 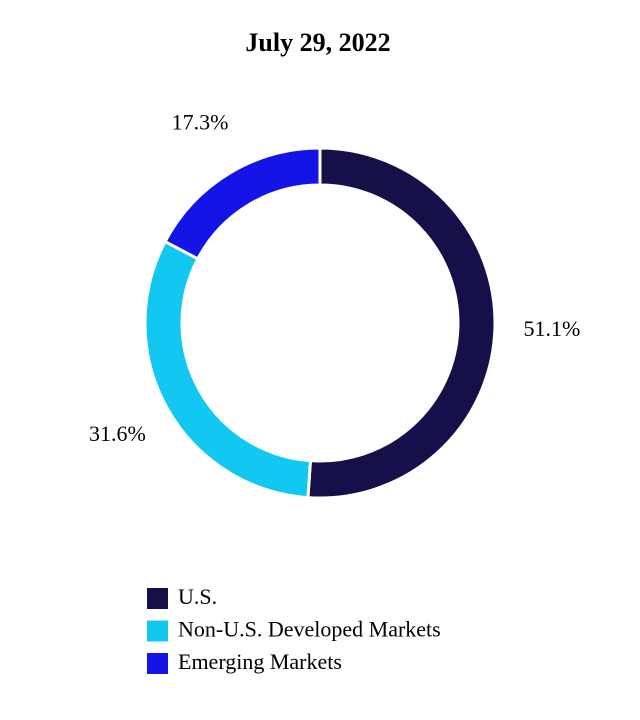 What do you see at coordinates (197, 596) in the screenshot?
I see `legend-label: U.S.` at bounding box center [197, 596].